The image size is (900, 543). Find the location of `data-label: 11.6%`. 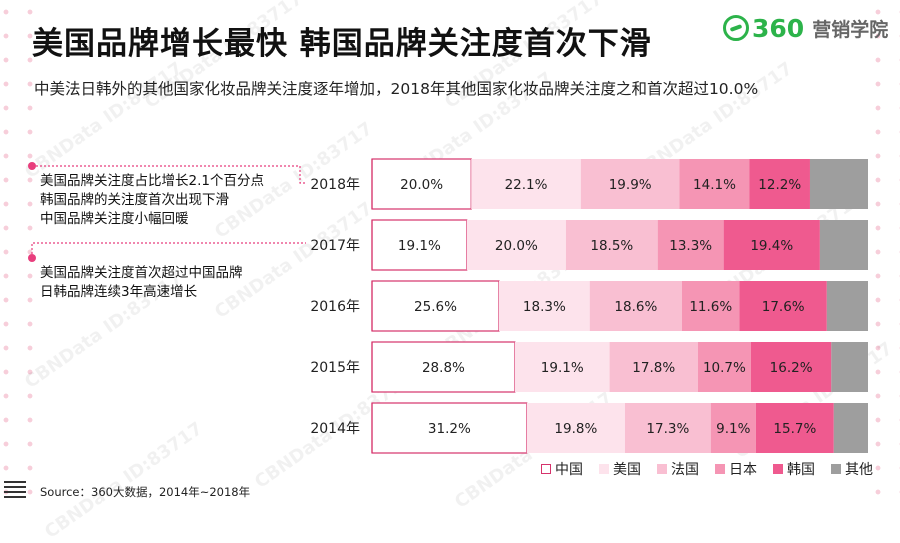

data-label: 11.6% is located at coordinates (710, 307).